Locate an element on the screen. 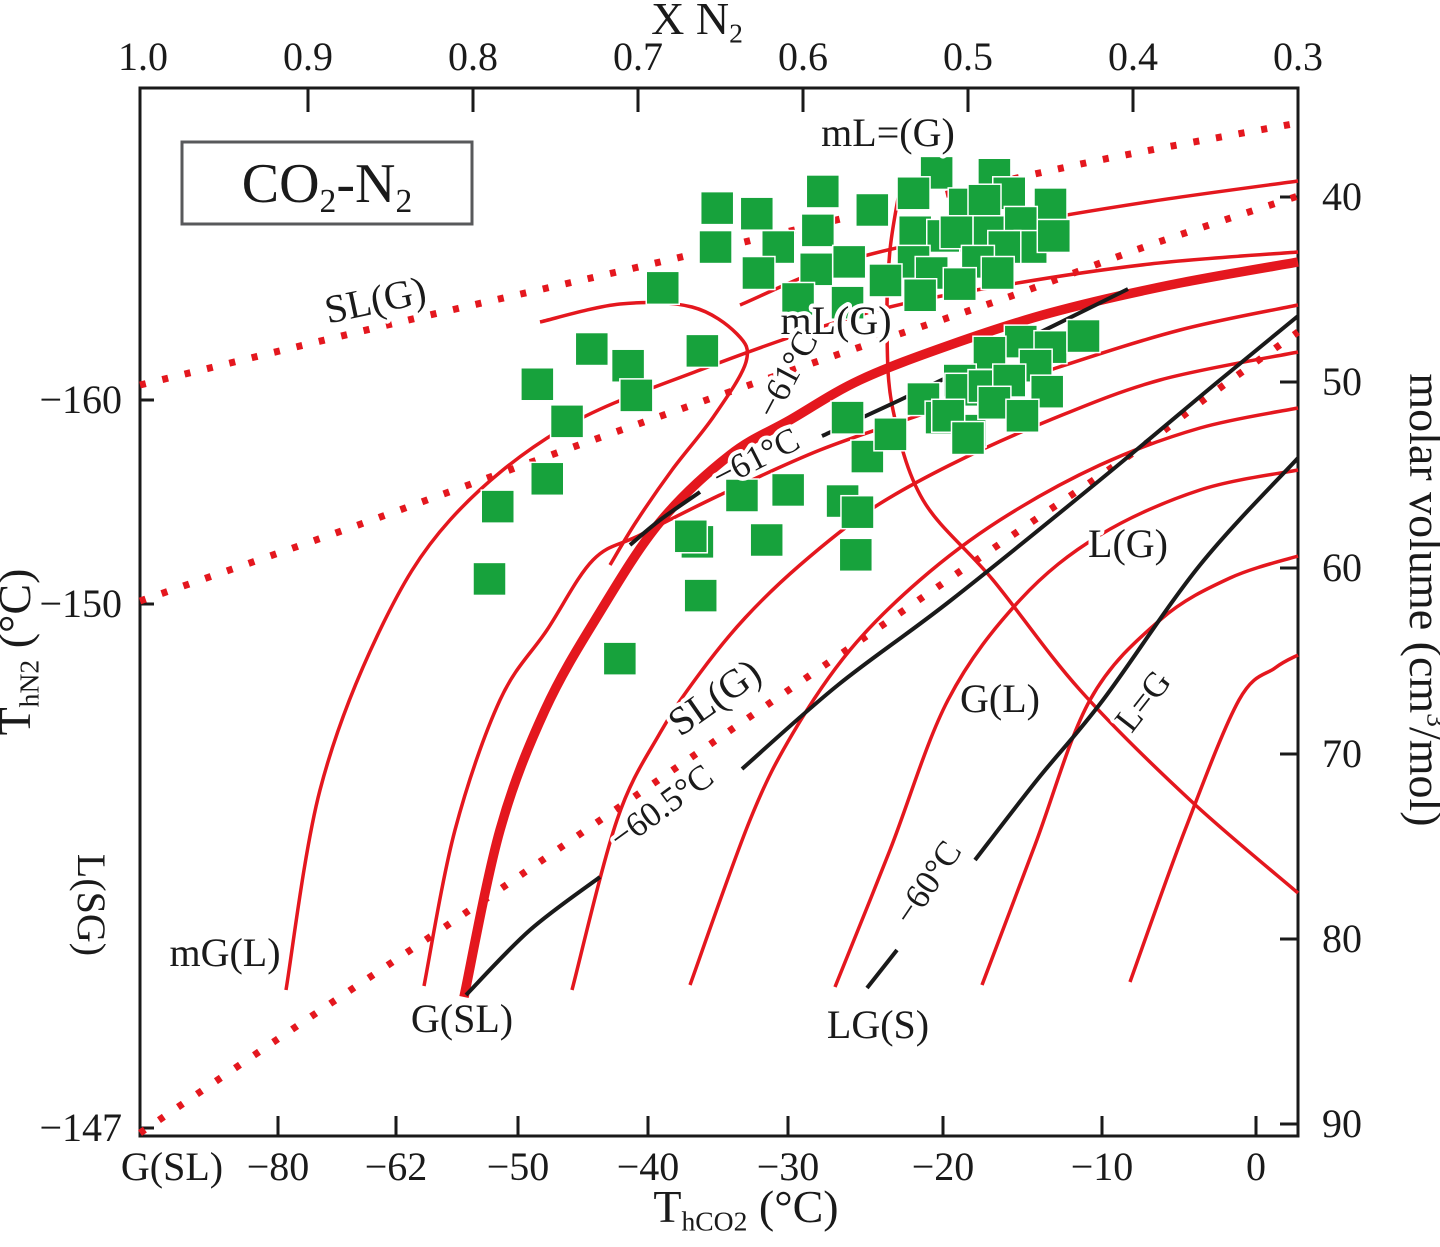  annotation-g-sl--segment: G(SL) is located at coordinates (462, 1018).